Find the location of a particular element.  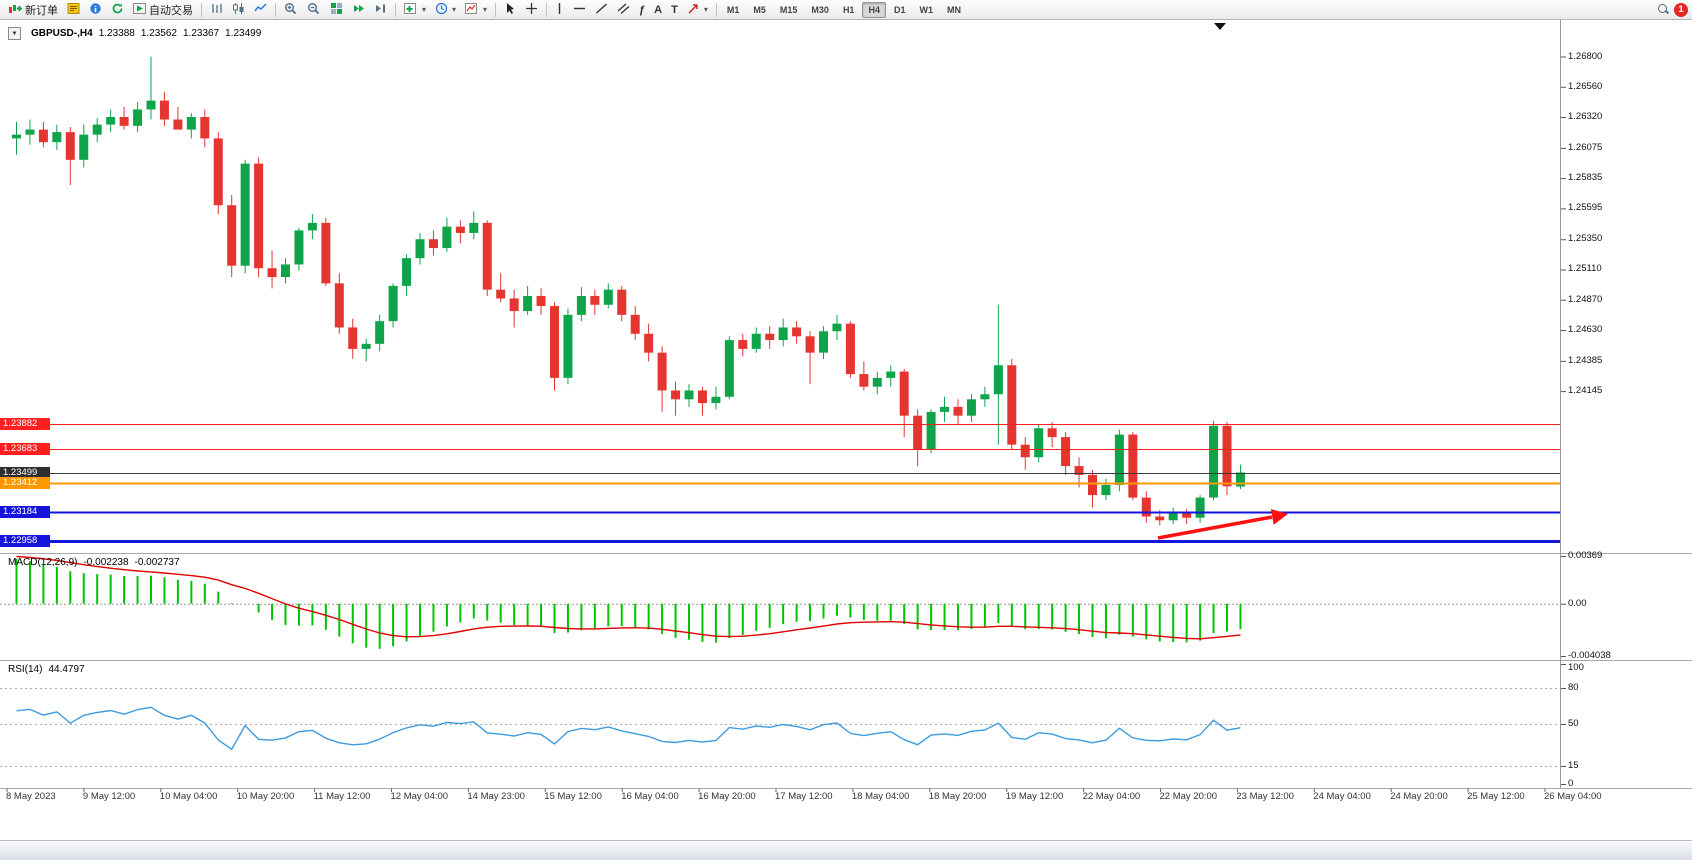

vertical-line-tool-button is located at coordinates (559, 9).